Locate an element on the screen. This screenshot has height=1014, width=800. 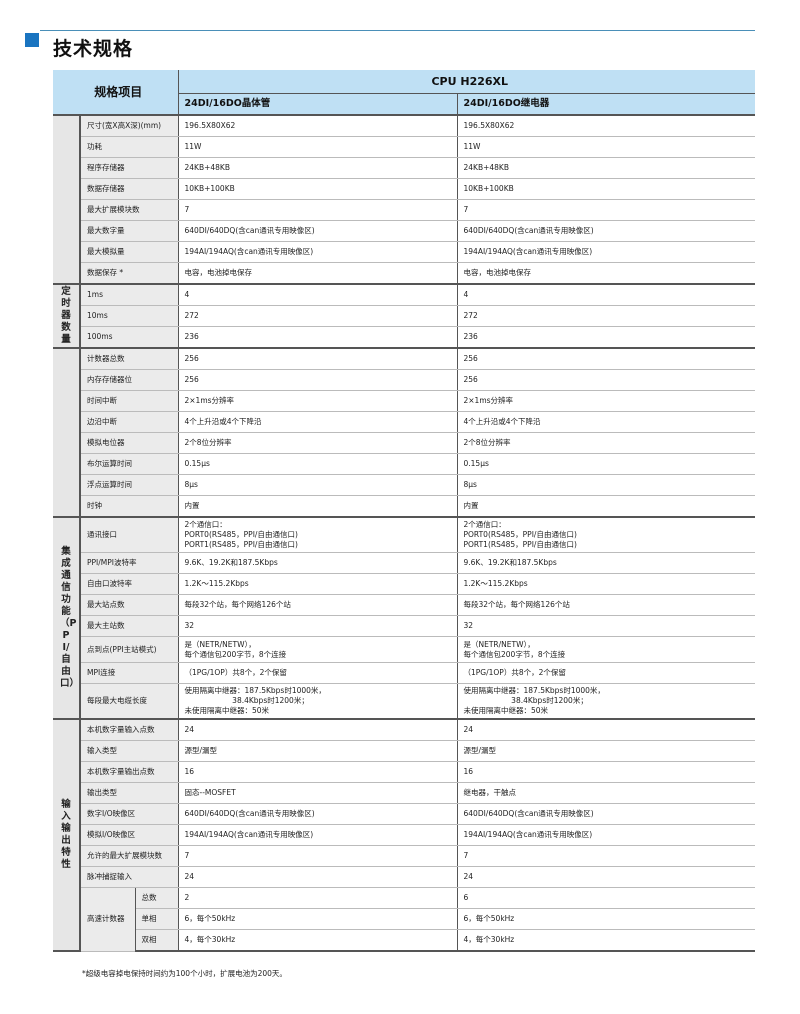
value-relay: 16 is located at coordinates (605, 772).